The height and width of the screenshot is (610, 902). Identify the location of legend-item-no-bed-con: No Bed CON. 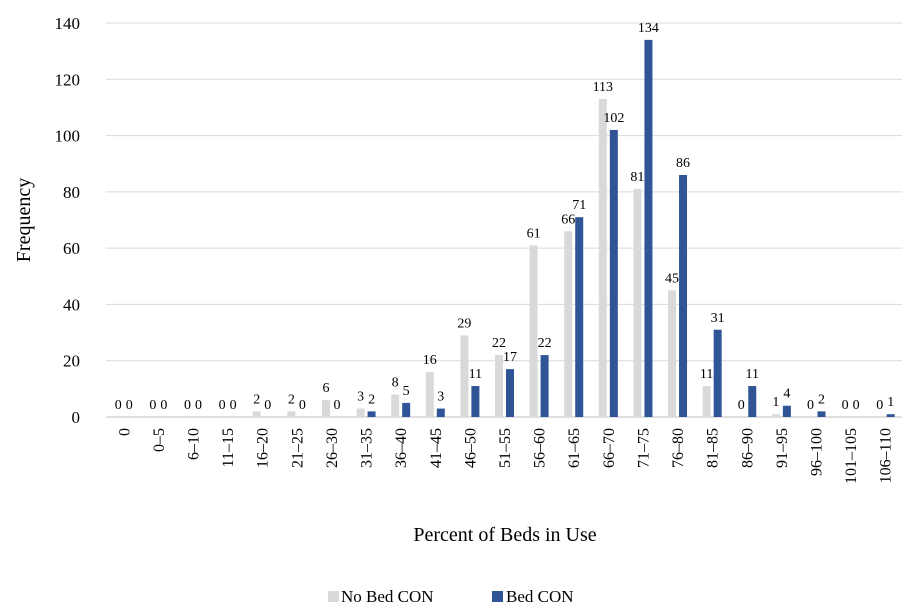
(381, 596).